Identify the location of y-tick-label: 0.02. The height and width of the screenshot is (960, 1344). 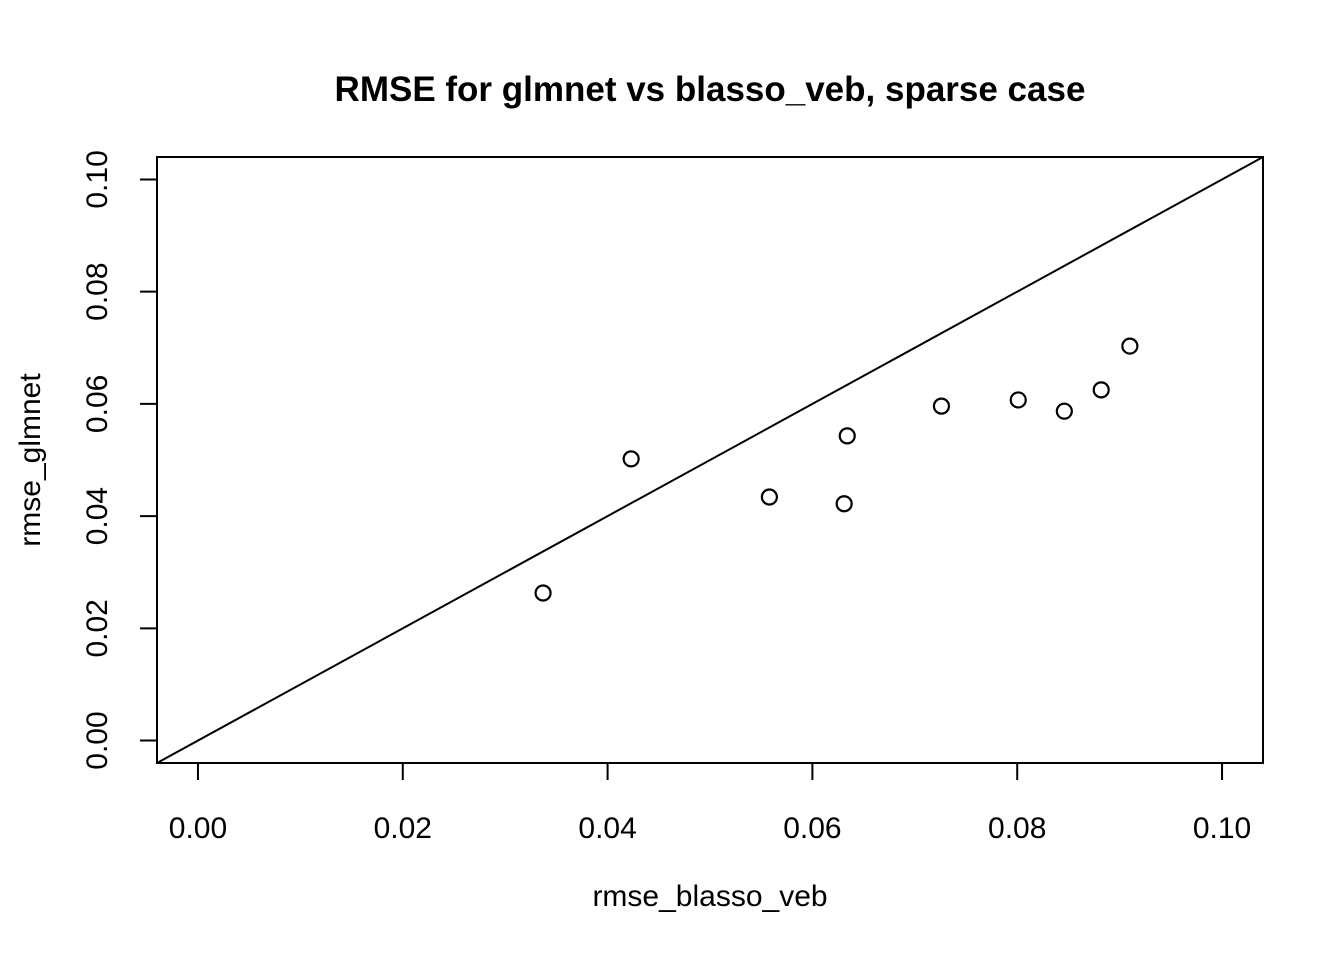
(97, 628).